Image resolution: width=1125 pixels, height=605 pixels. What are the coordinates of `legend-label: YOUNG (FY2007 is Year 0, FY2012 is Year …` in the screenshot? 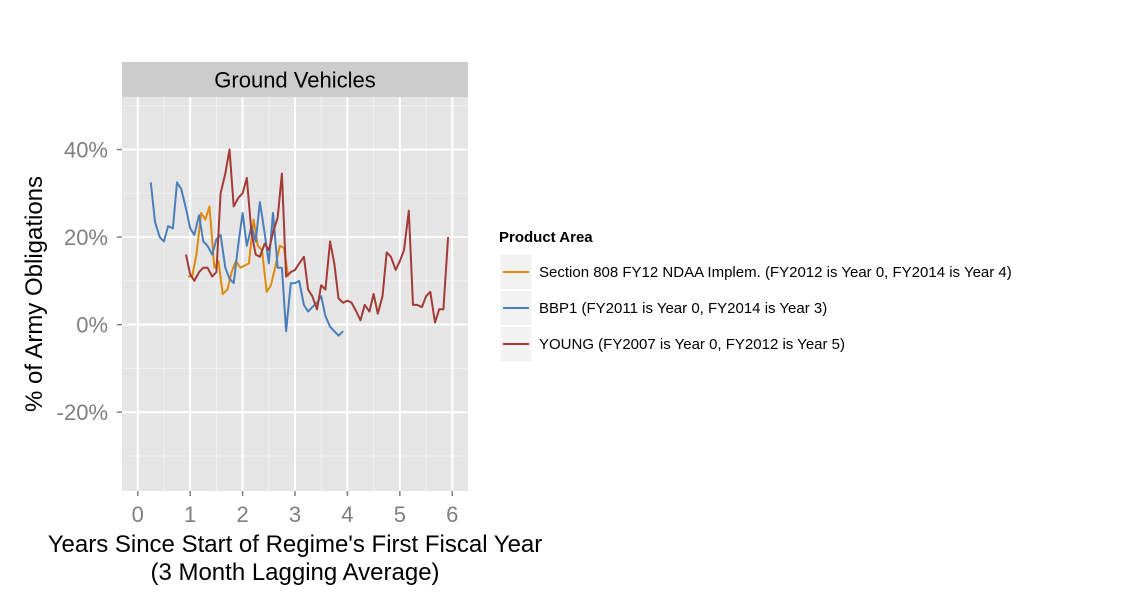 It's located at (692, 344).